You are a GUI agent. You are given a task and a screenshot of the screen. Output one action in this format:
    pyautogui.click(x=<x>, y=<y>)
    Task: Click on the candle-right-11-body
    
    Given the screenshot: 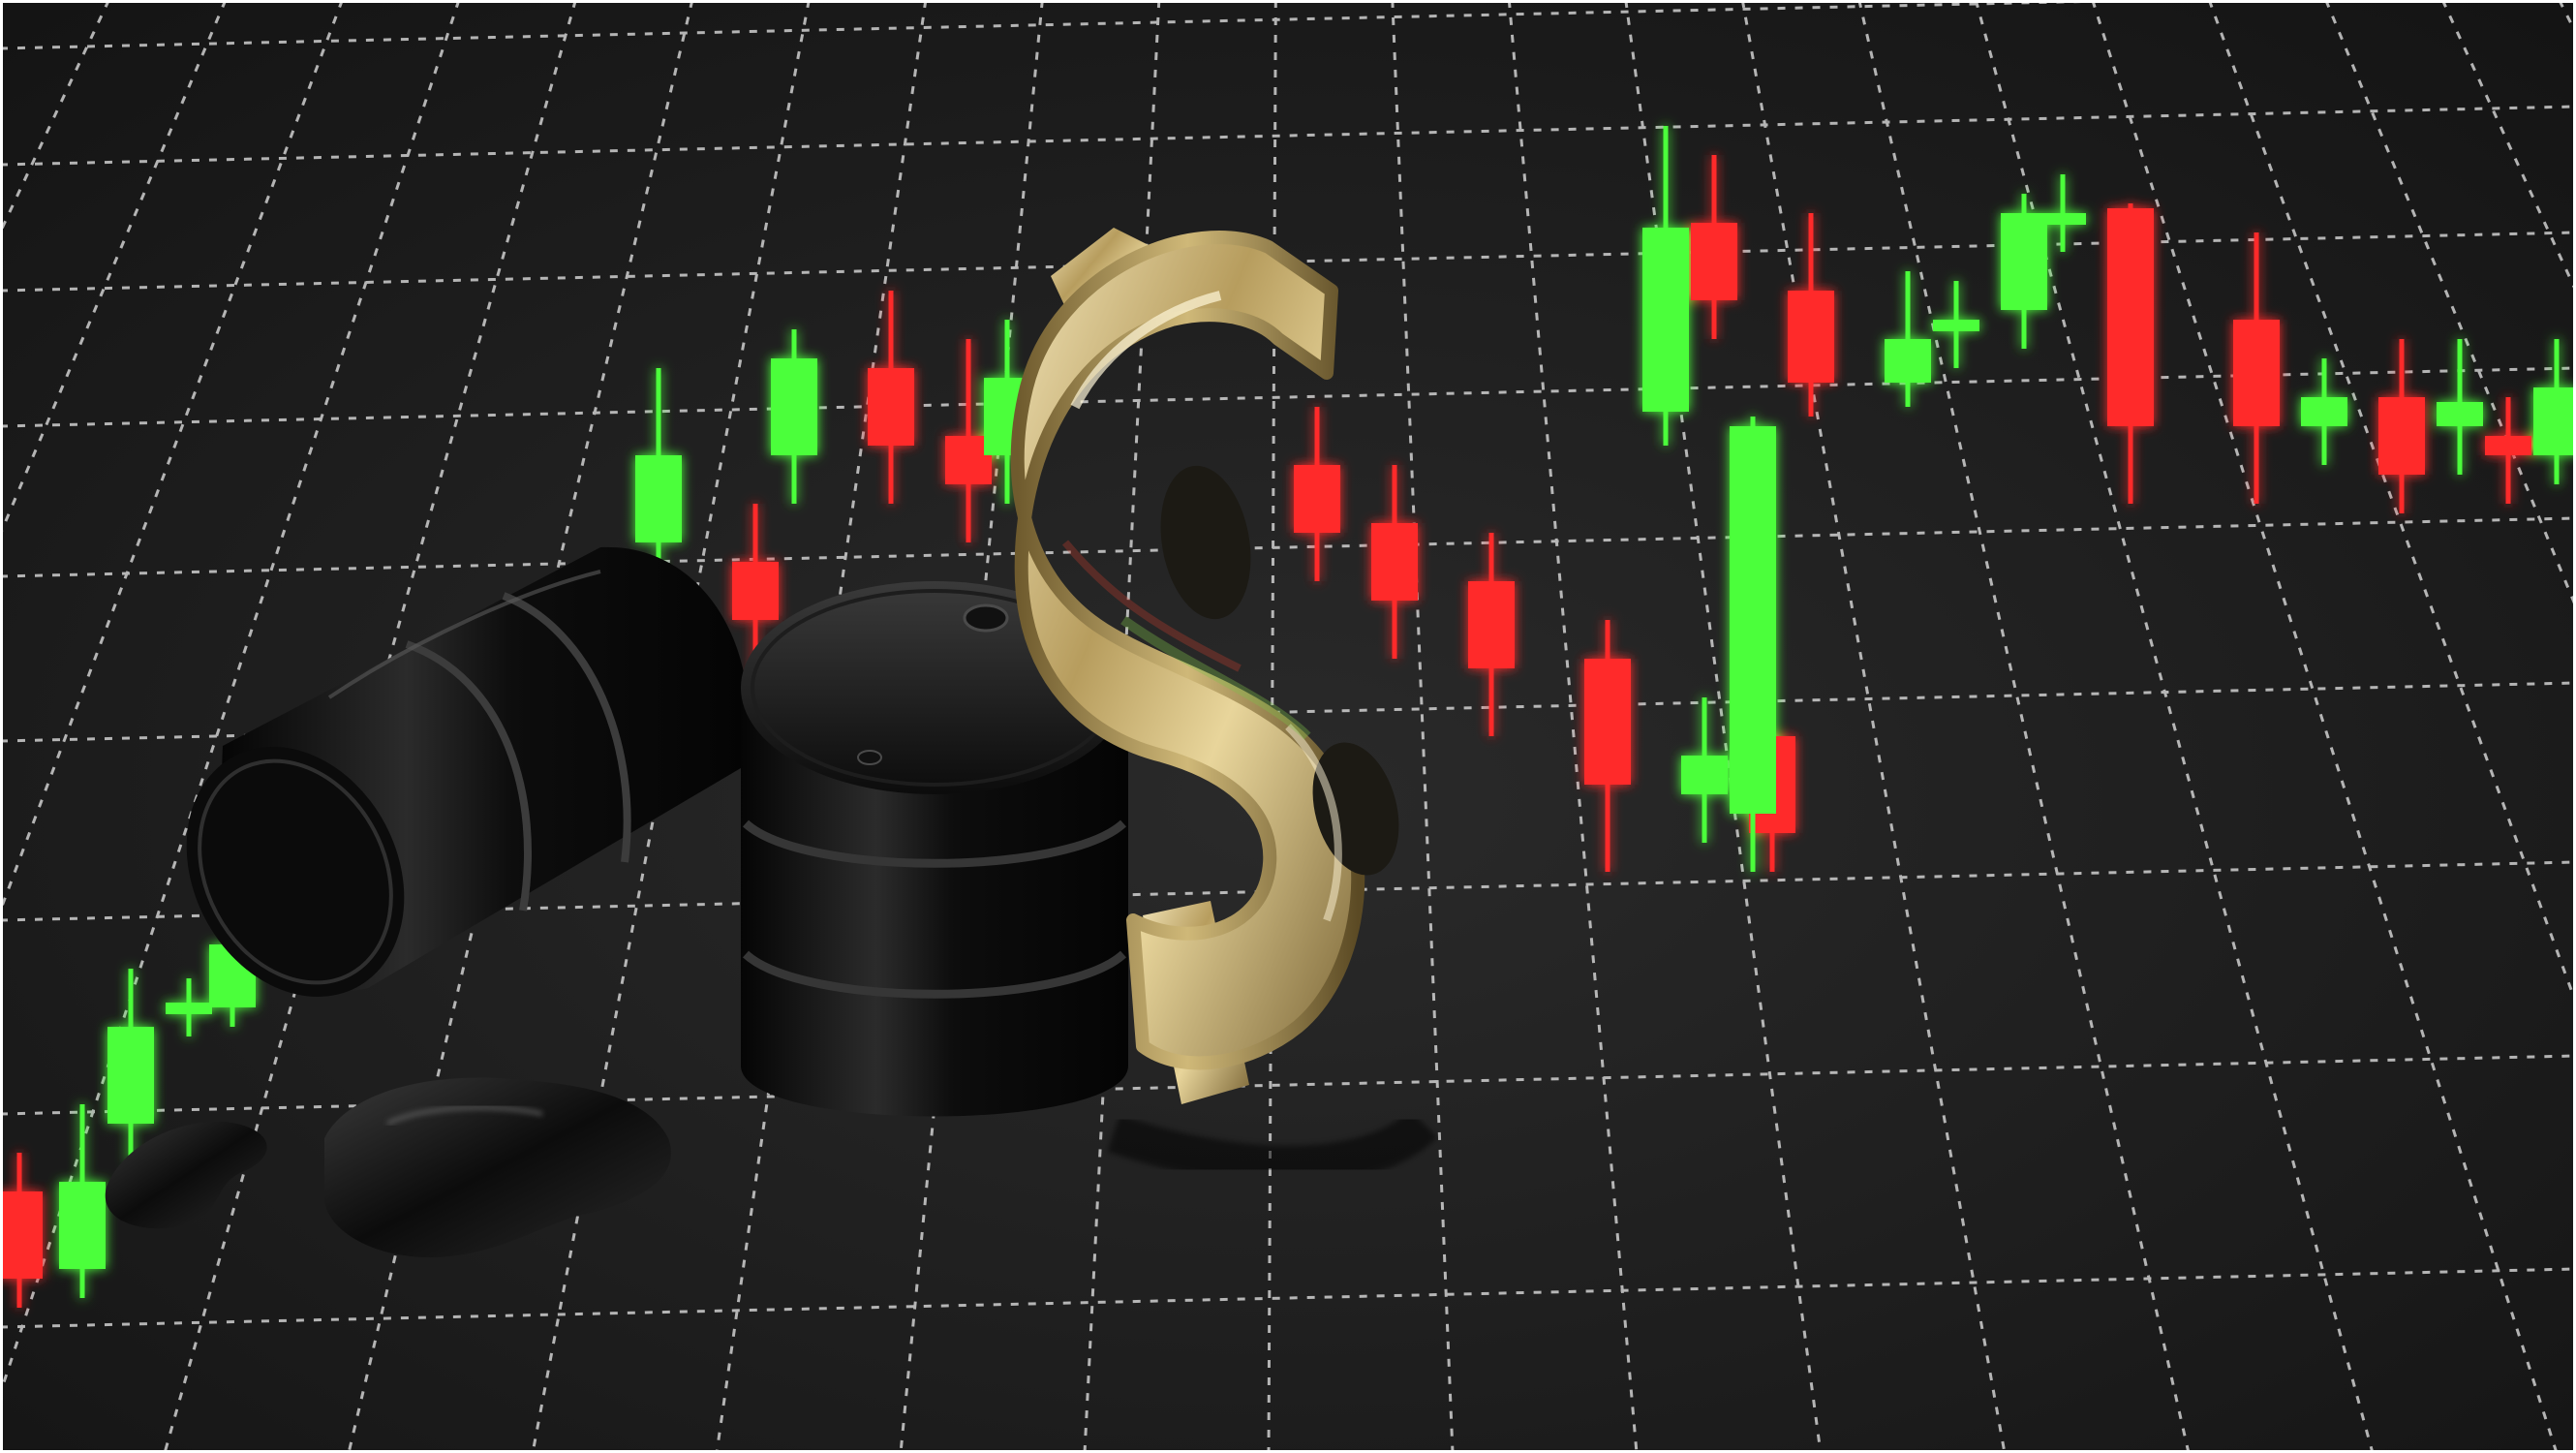 What is the action you would take?
    pyautogui.click(x=2401, y=436)
    